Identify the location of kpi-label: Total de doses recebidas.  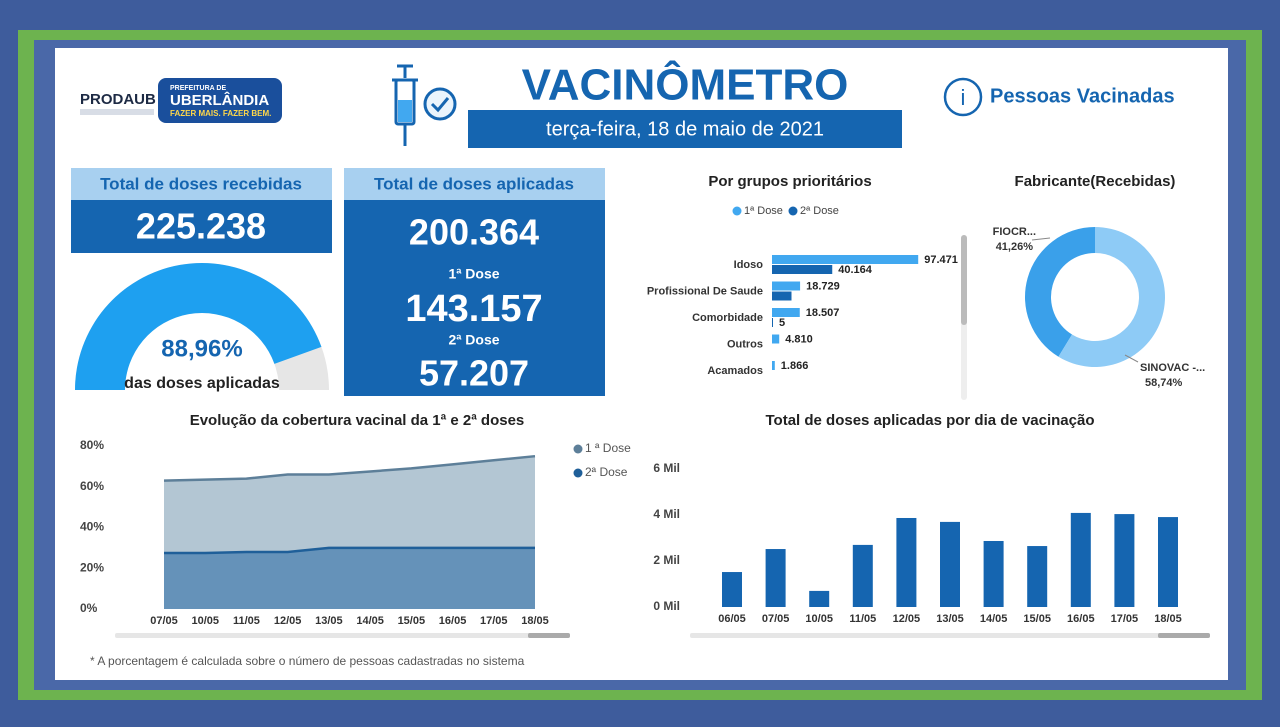
(201, 183).